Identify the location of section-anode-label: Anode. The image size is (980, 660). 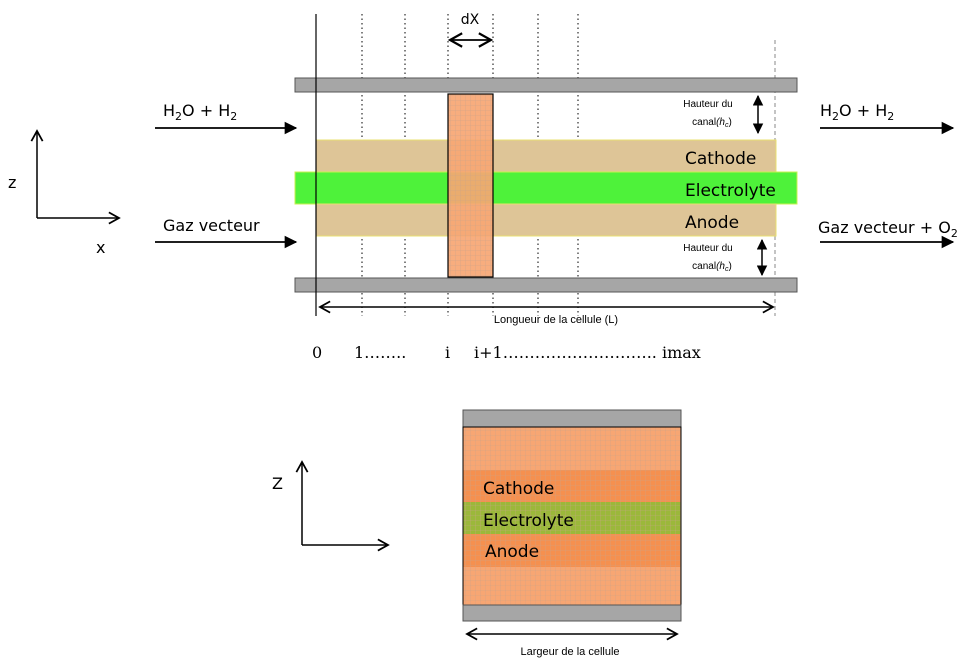
(512, 552).